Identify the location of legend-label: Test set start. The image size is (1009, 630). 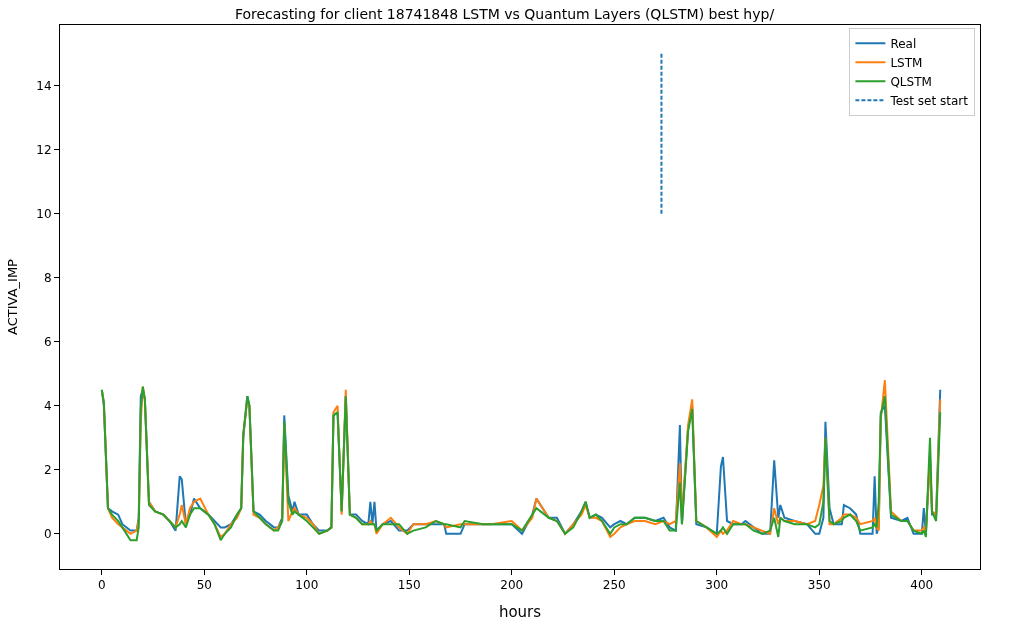
(929, 100).